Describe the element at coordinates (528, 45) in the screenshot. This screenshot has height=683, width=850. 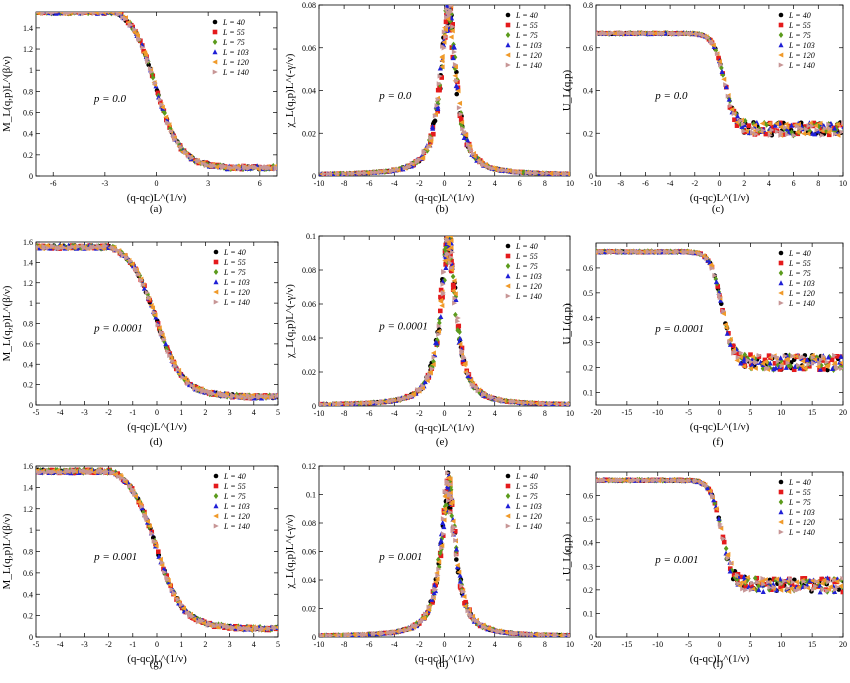
I see `legend-entry: L = 103` at that location.